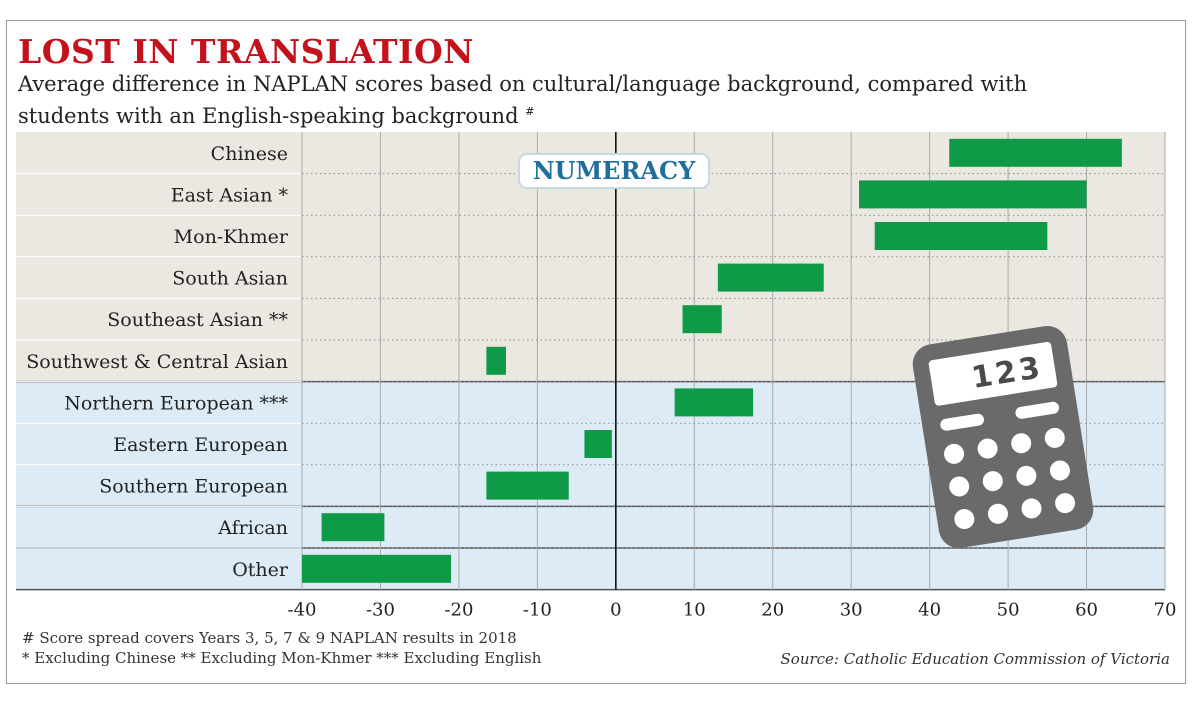  What do you see at coordinates (230, 195) in the screenshot?
I see `category-label: East Asian *` at bounding box center [230, 195].